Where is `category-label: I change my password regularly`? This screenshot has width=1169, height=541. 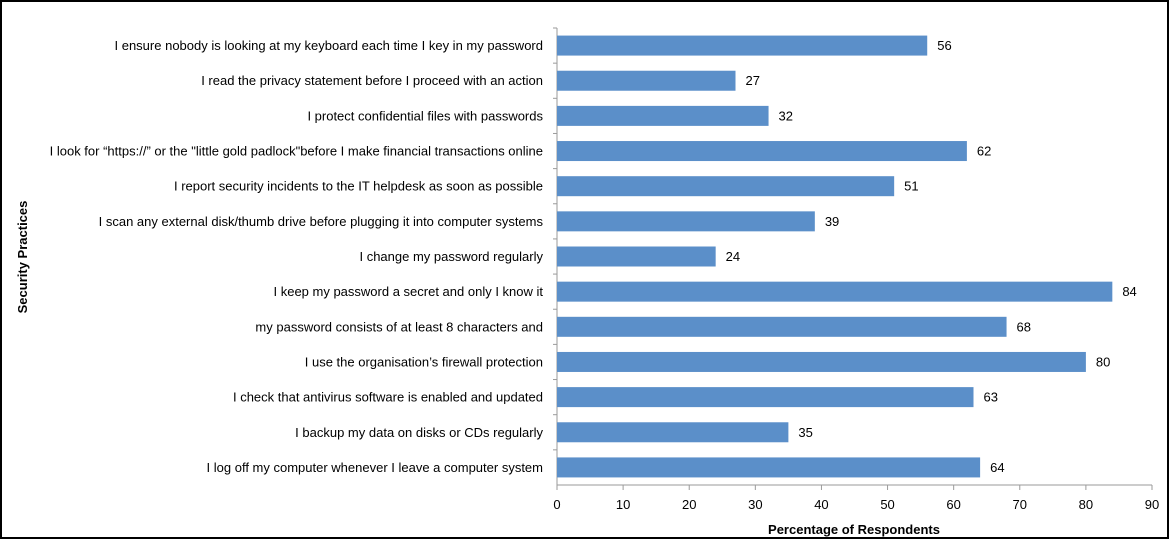
category-label: I change my password regularly is located at coordinates (451, 256).